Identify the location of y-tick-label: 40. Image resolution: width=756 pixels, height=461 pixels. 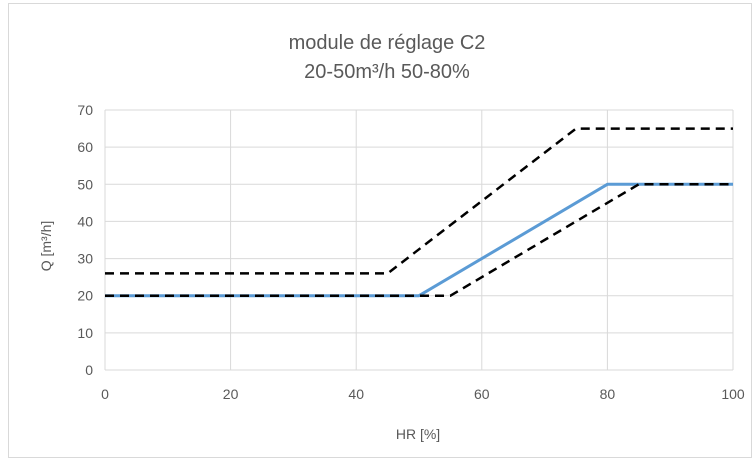
(85, 221).